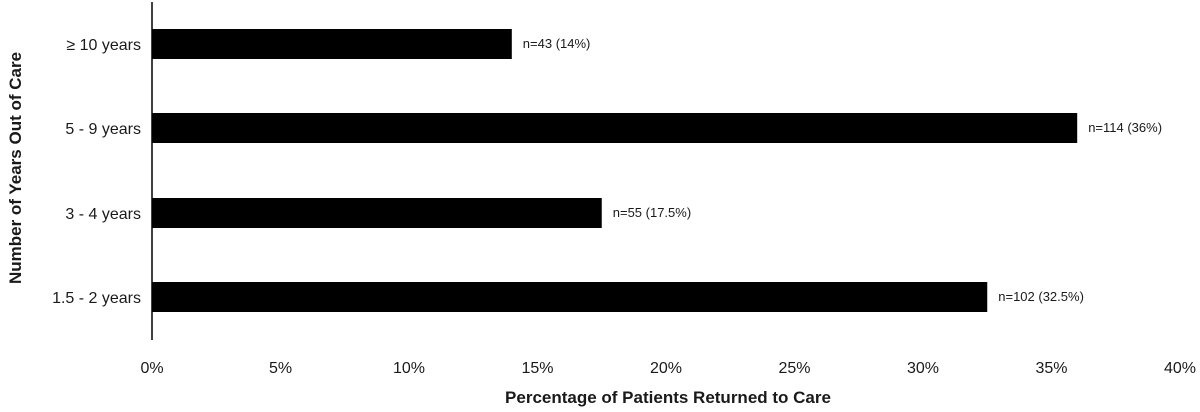 Image resolution: width=1200 pixels, height=412 pixels. I want to click on x-tick-label: 0%, so click(151, 368).